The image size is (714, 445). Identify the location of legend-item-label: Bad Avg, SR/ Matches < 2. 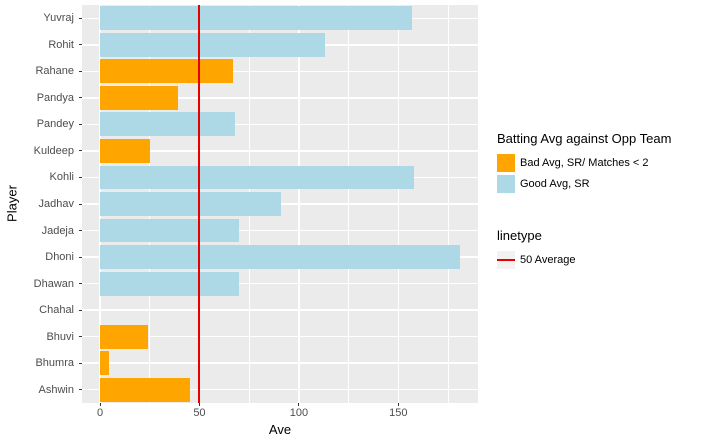
(584, 163).